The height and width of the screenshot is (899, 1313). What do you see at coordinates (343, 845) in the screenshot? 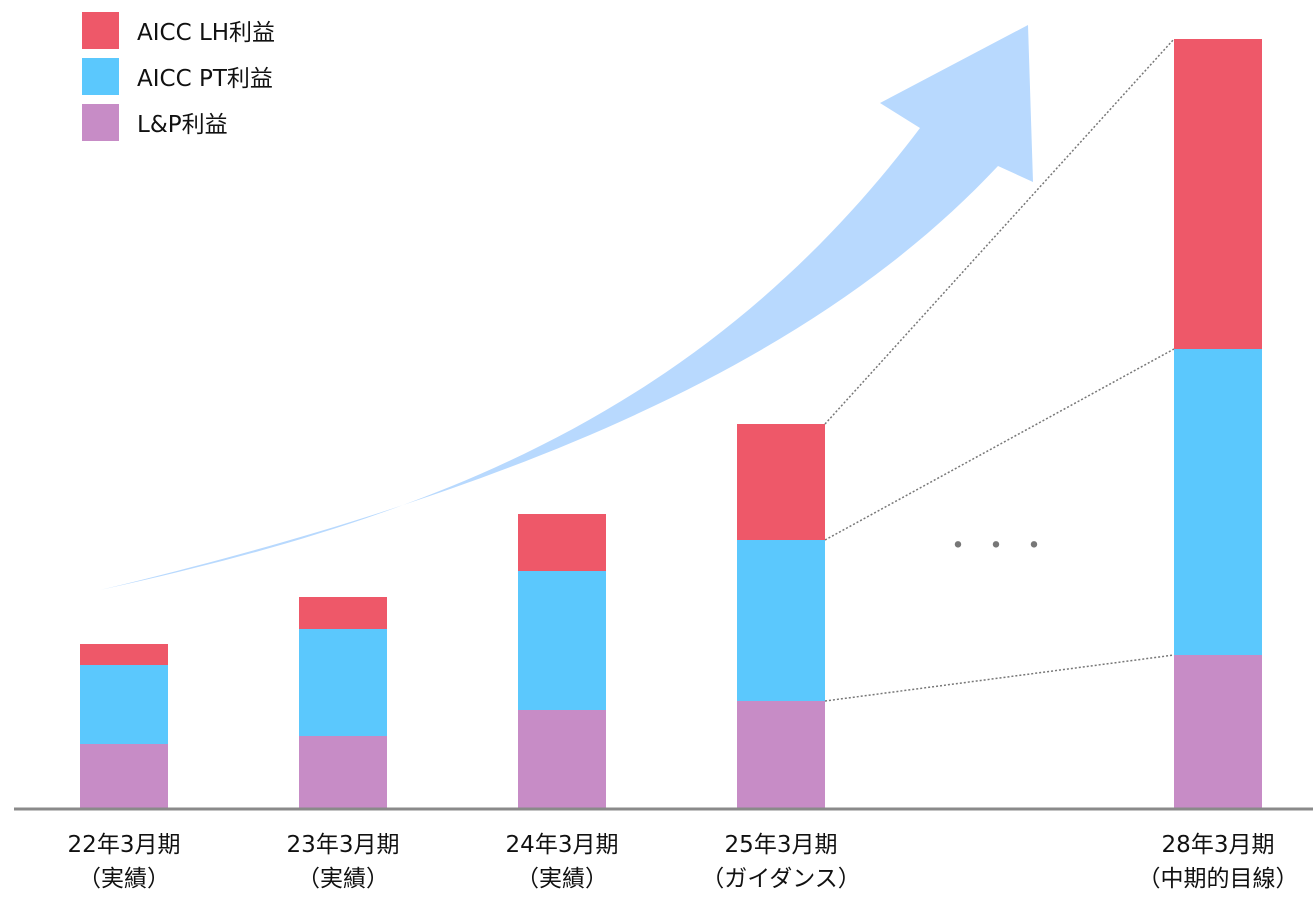
I see `x-tick-label: 23年3月期` at bounding box center [343, 845].